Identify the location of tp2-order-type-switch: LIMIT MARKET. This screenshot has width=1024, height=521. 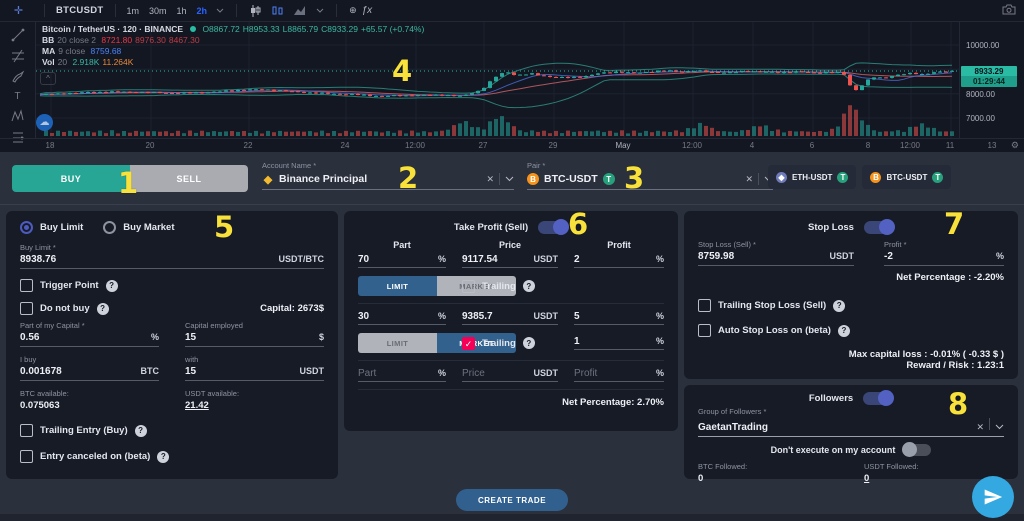
(437, 343).